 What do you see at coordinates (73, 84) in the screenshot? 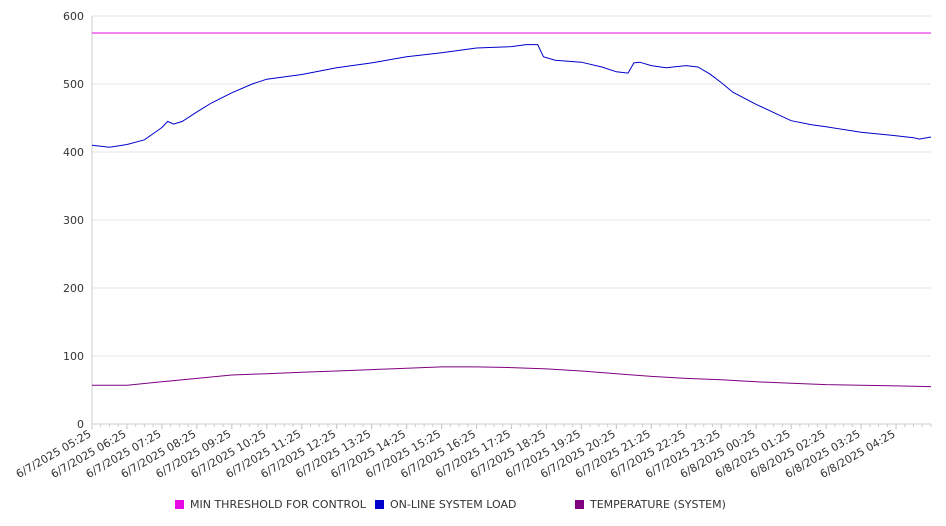
I see `y-tick-label: 500` at bounding box center [73, 84].